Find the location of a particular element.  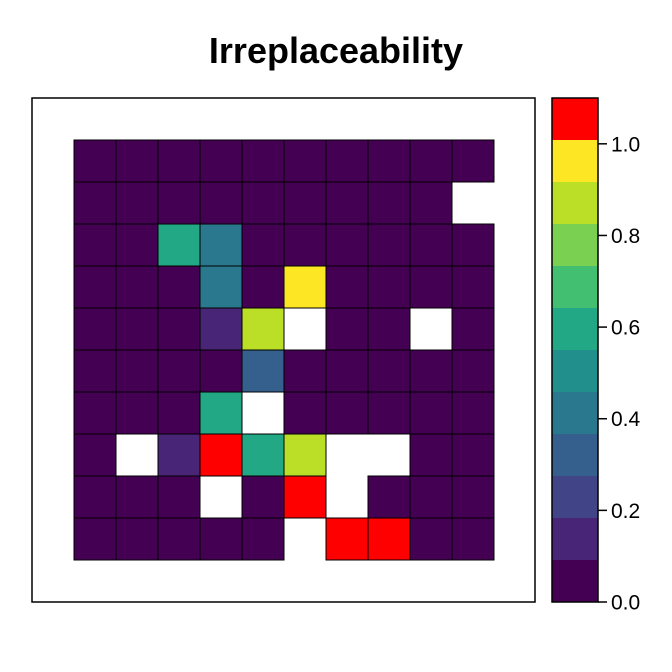

heatmap-cell-r8-c9 is located at coordinates (473, 497).